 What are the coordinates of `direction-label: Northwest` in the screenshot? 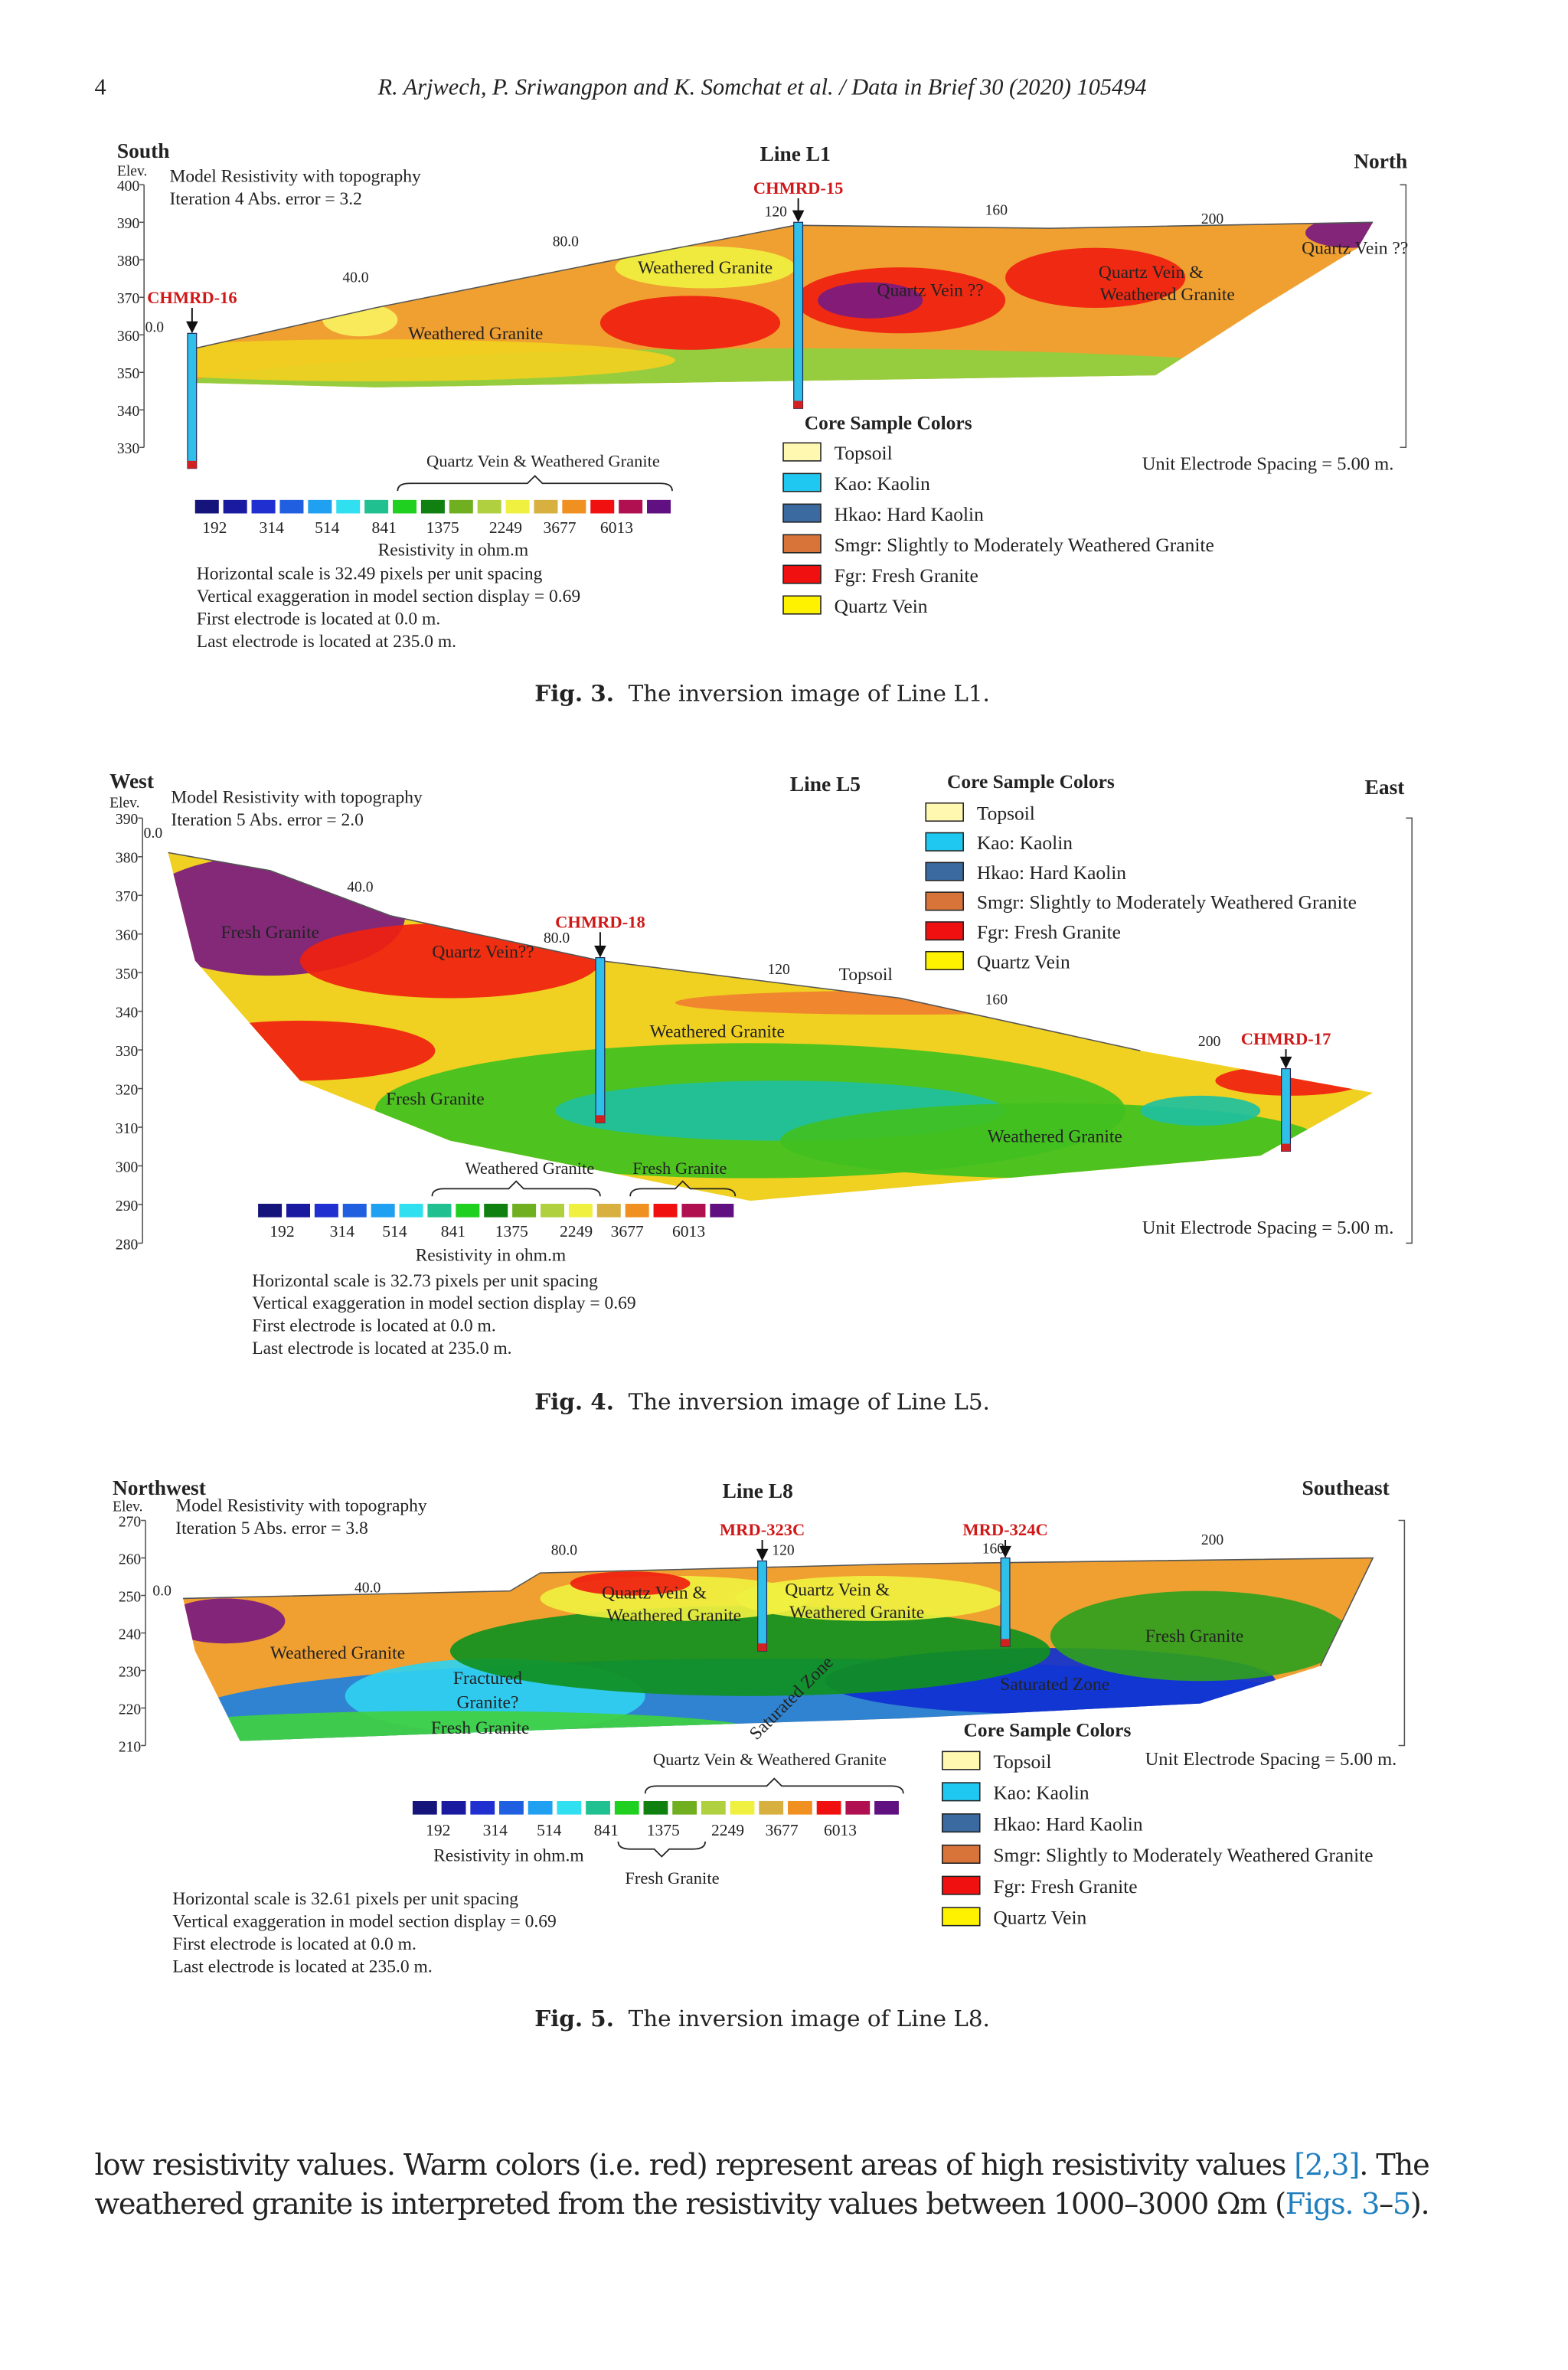 It's located at (160, 1487).